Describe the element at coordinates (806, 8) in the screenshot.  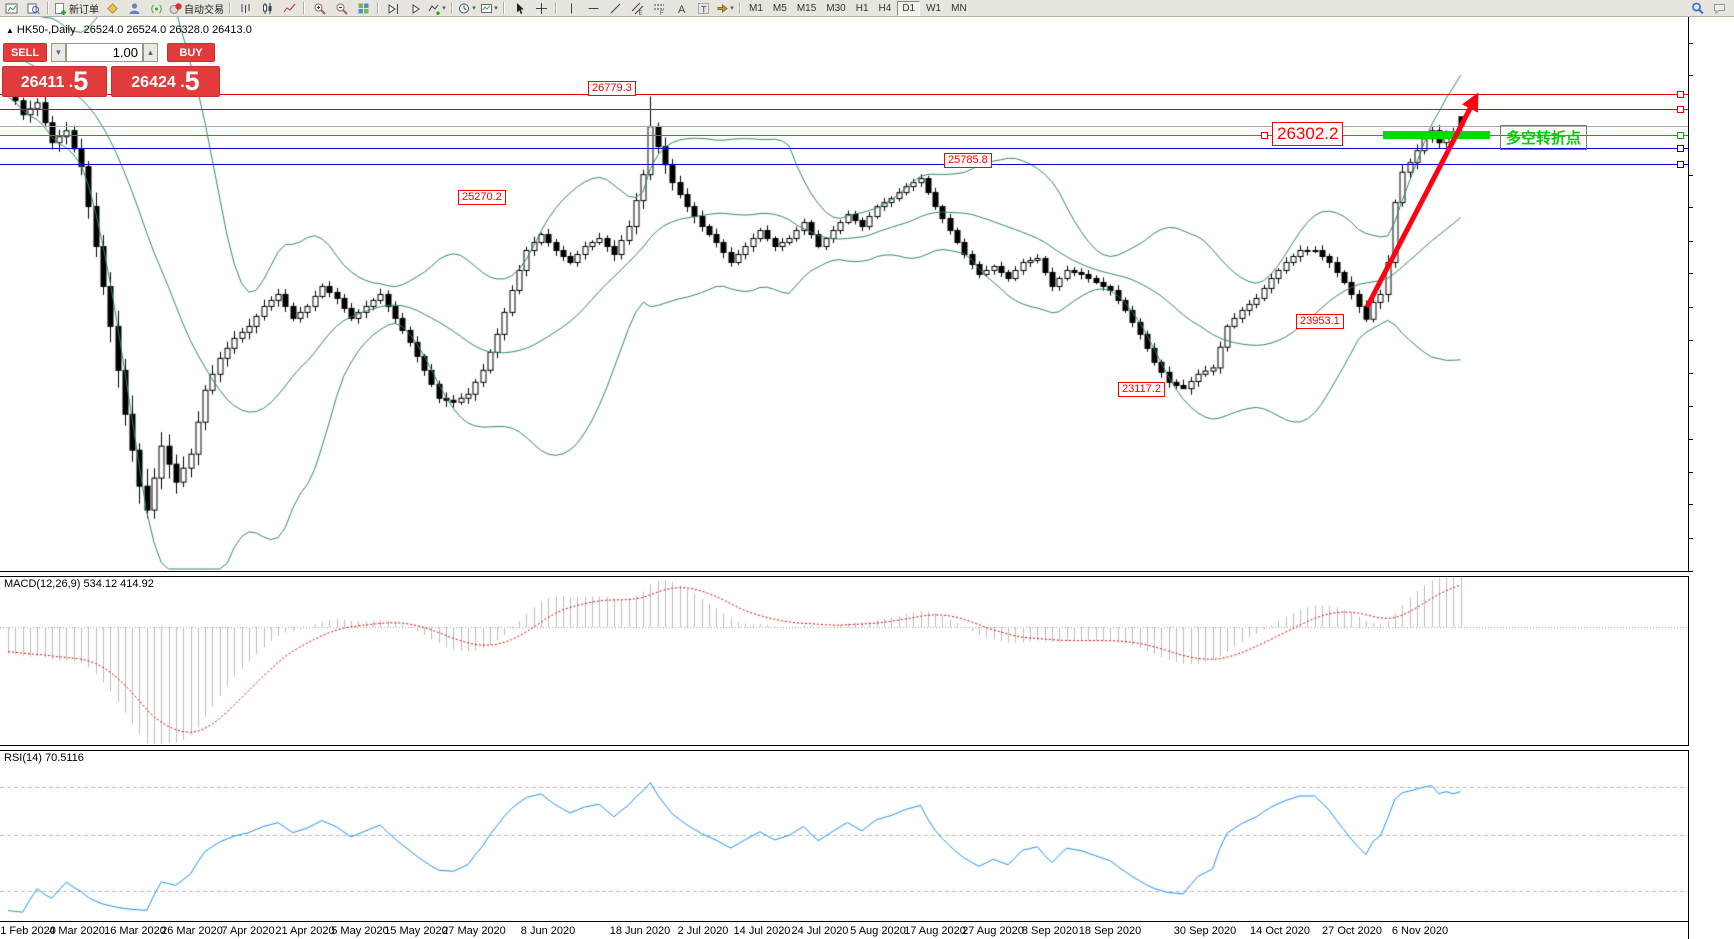
I see `timeframe-m15-button: M15` at that location.